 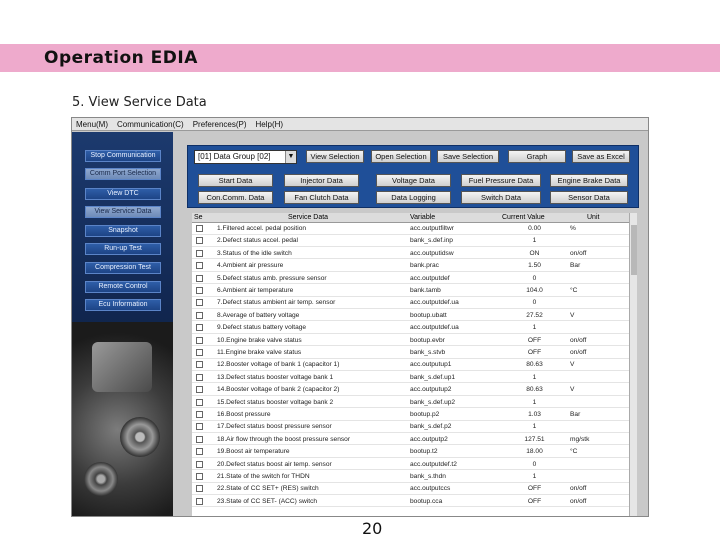 What do you see at coordinates (410, 415) in the screenshot?
I see `table-row: 16.Boost pressure bootup.p2 1.03 Bar` at bounding box center [410, 415].